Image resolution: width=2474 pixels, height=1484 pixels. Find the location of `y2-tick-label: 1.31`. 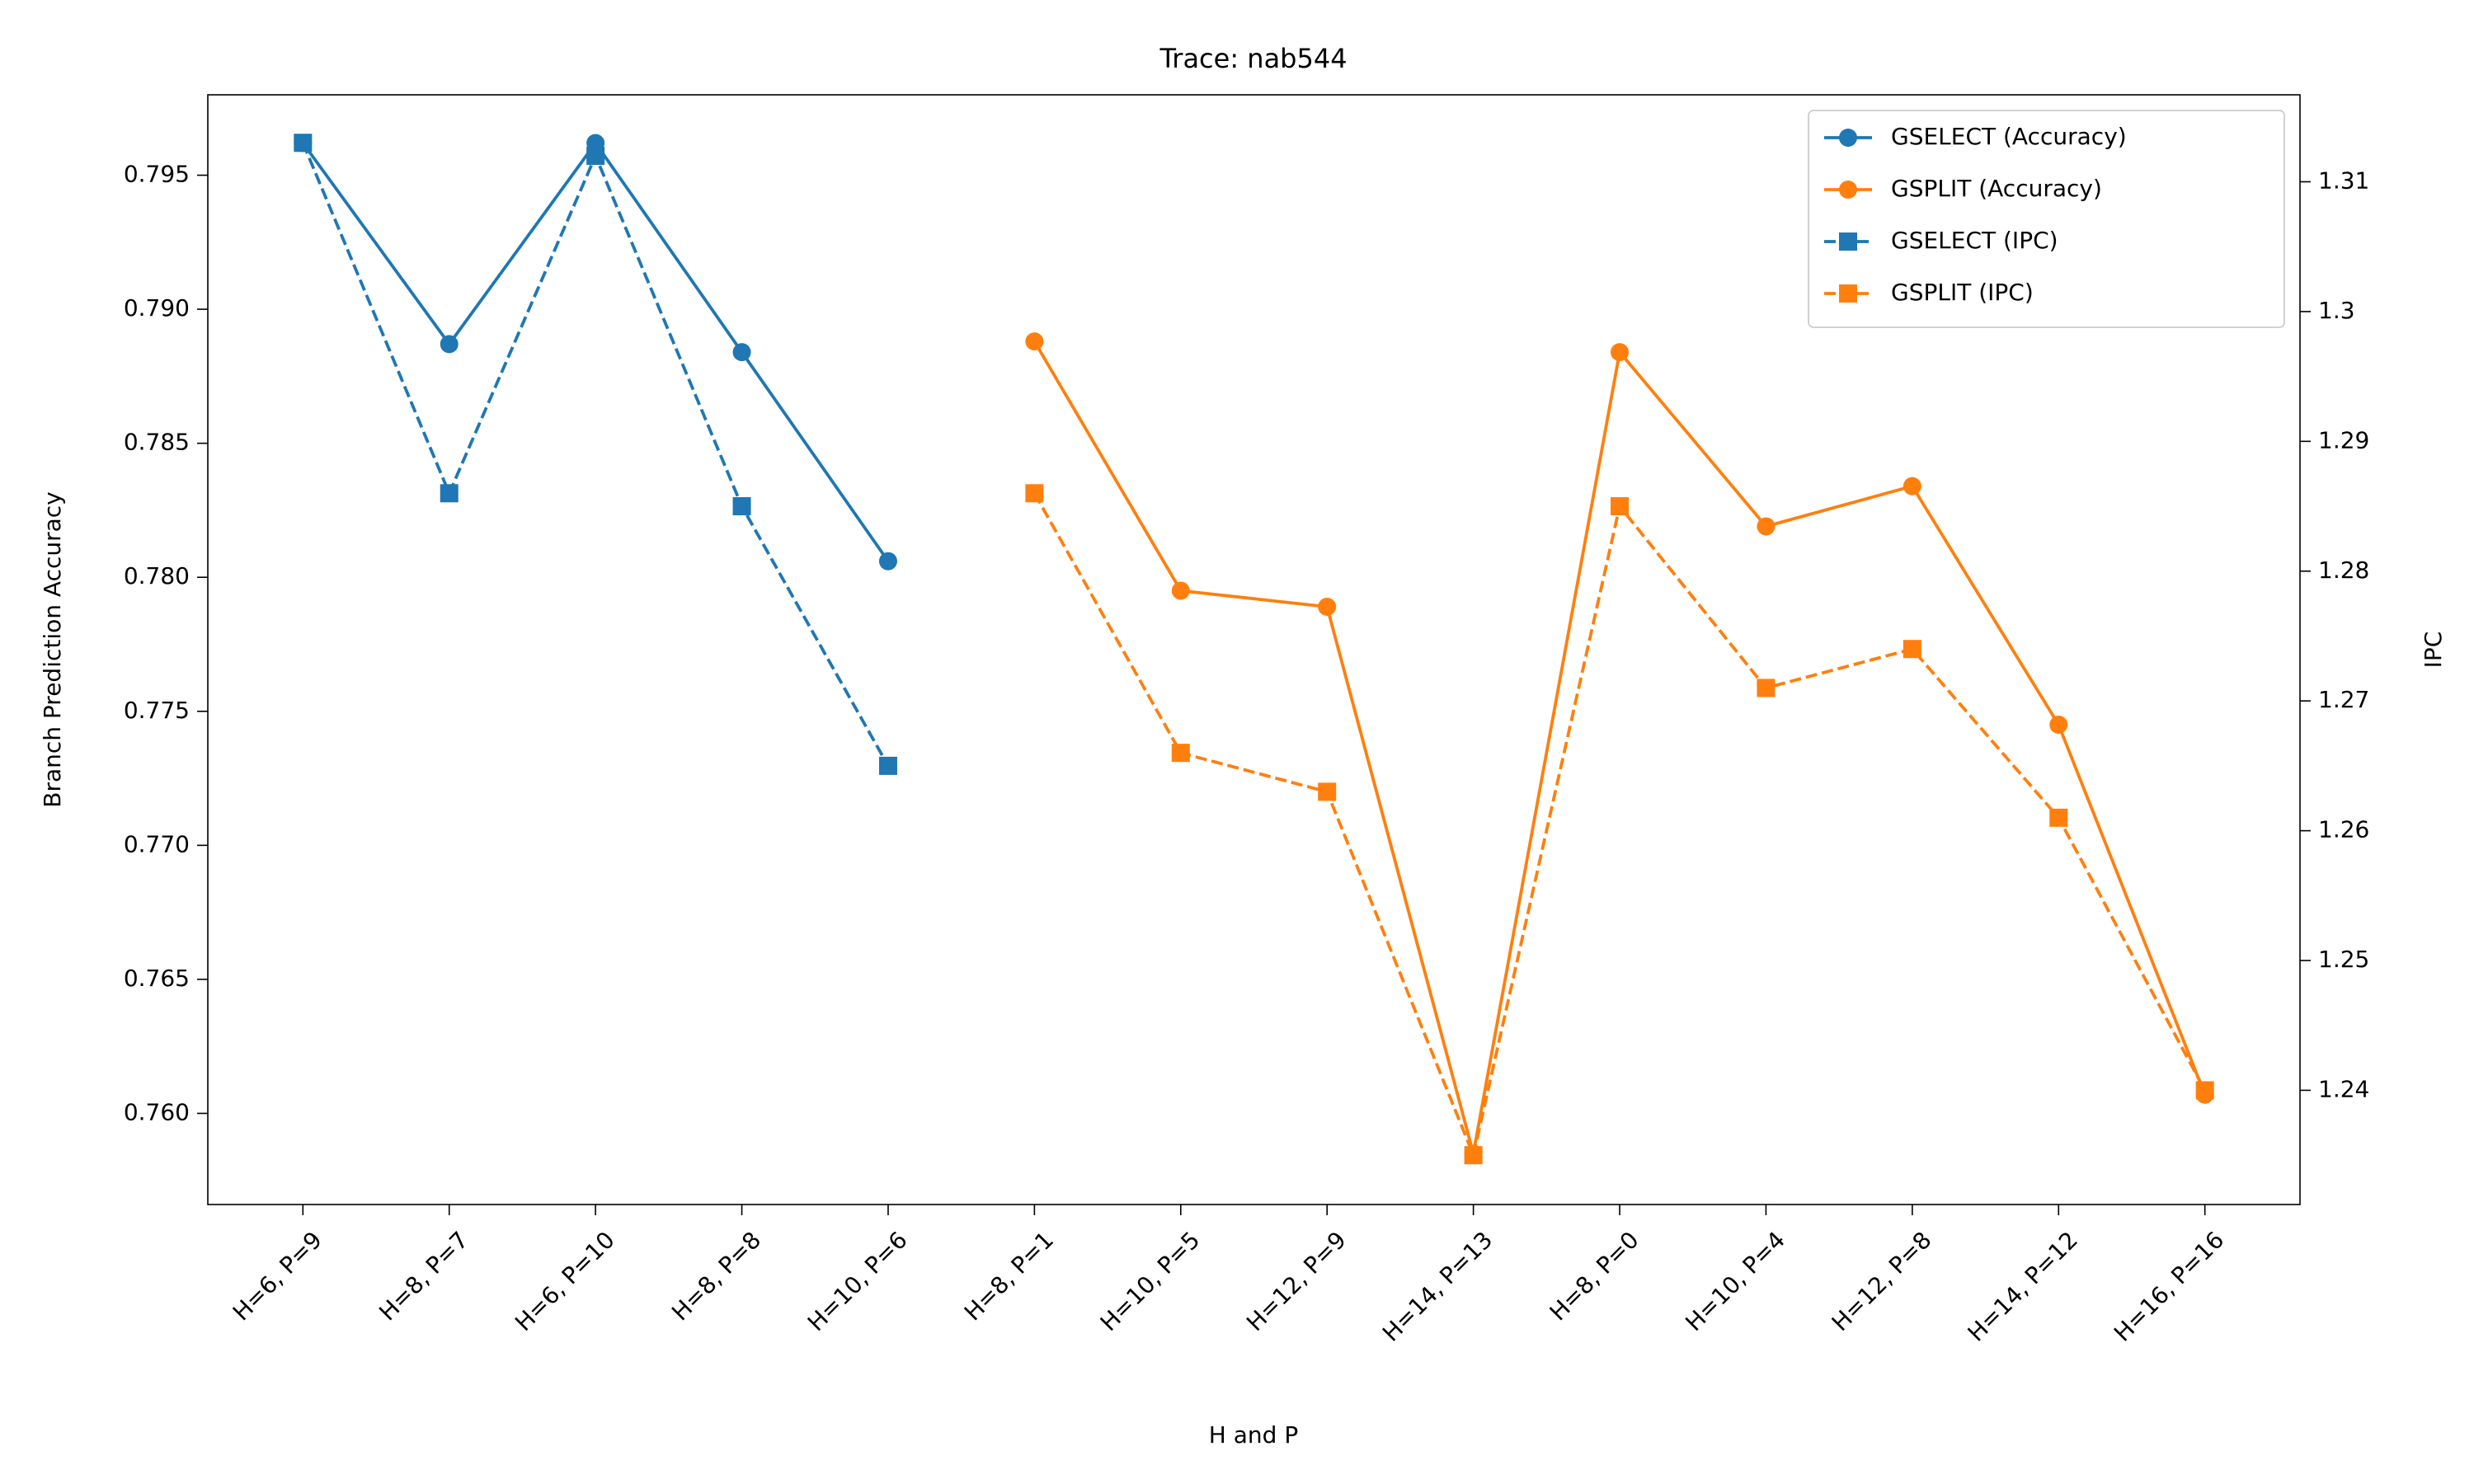

y2-tick-label: 1.31 is located at coordinates (2343, 180).